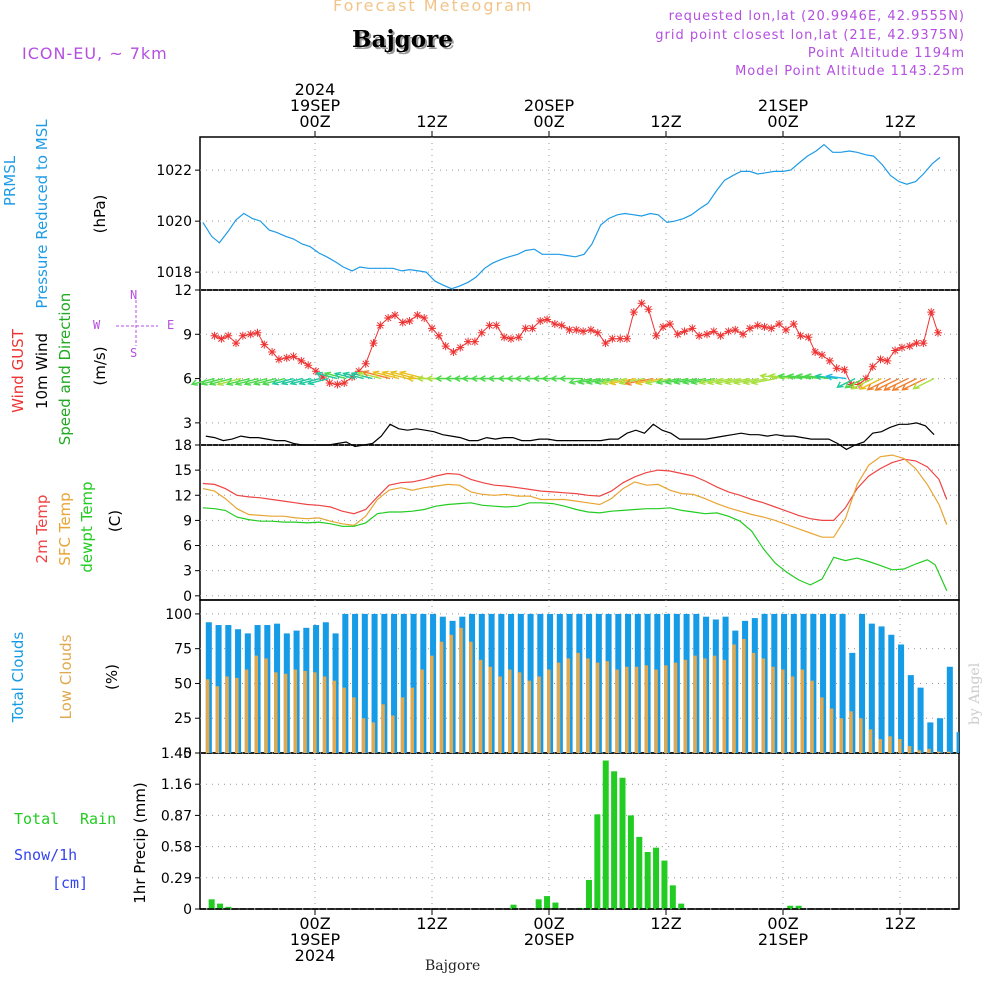 The height and width of the screenshot is (1000, 1000). I want to click on pressure-ytick-label: 1020, so click(174, 222).